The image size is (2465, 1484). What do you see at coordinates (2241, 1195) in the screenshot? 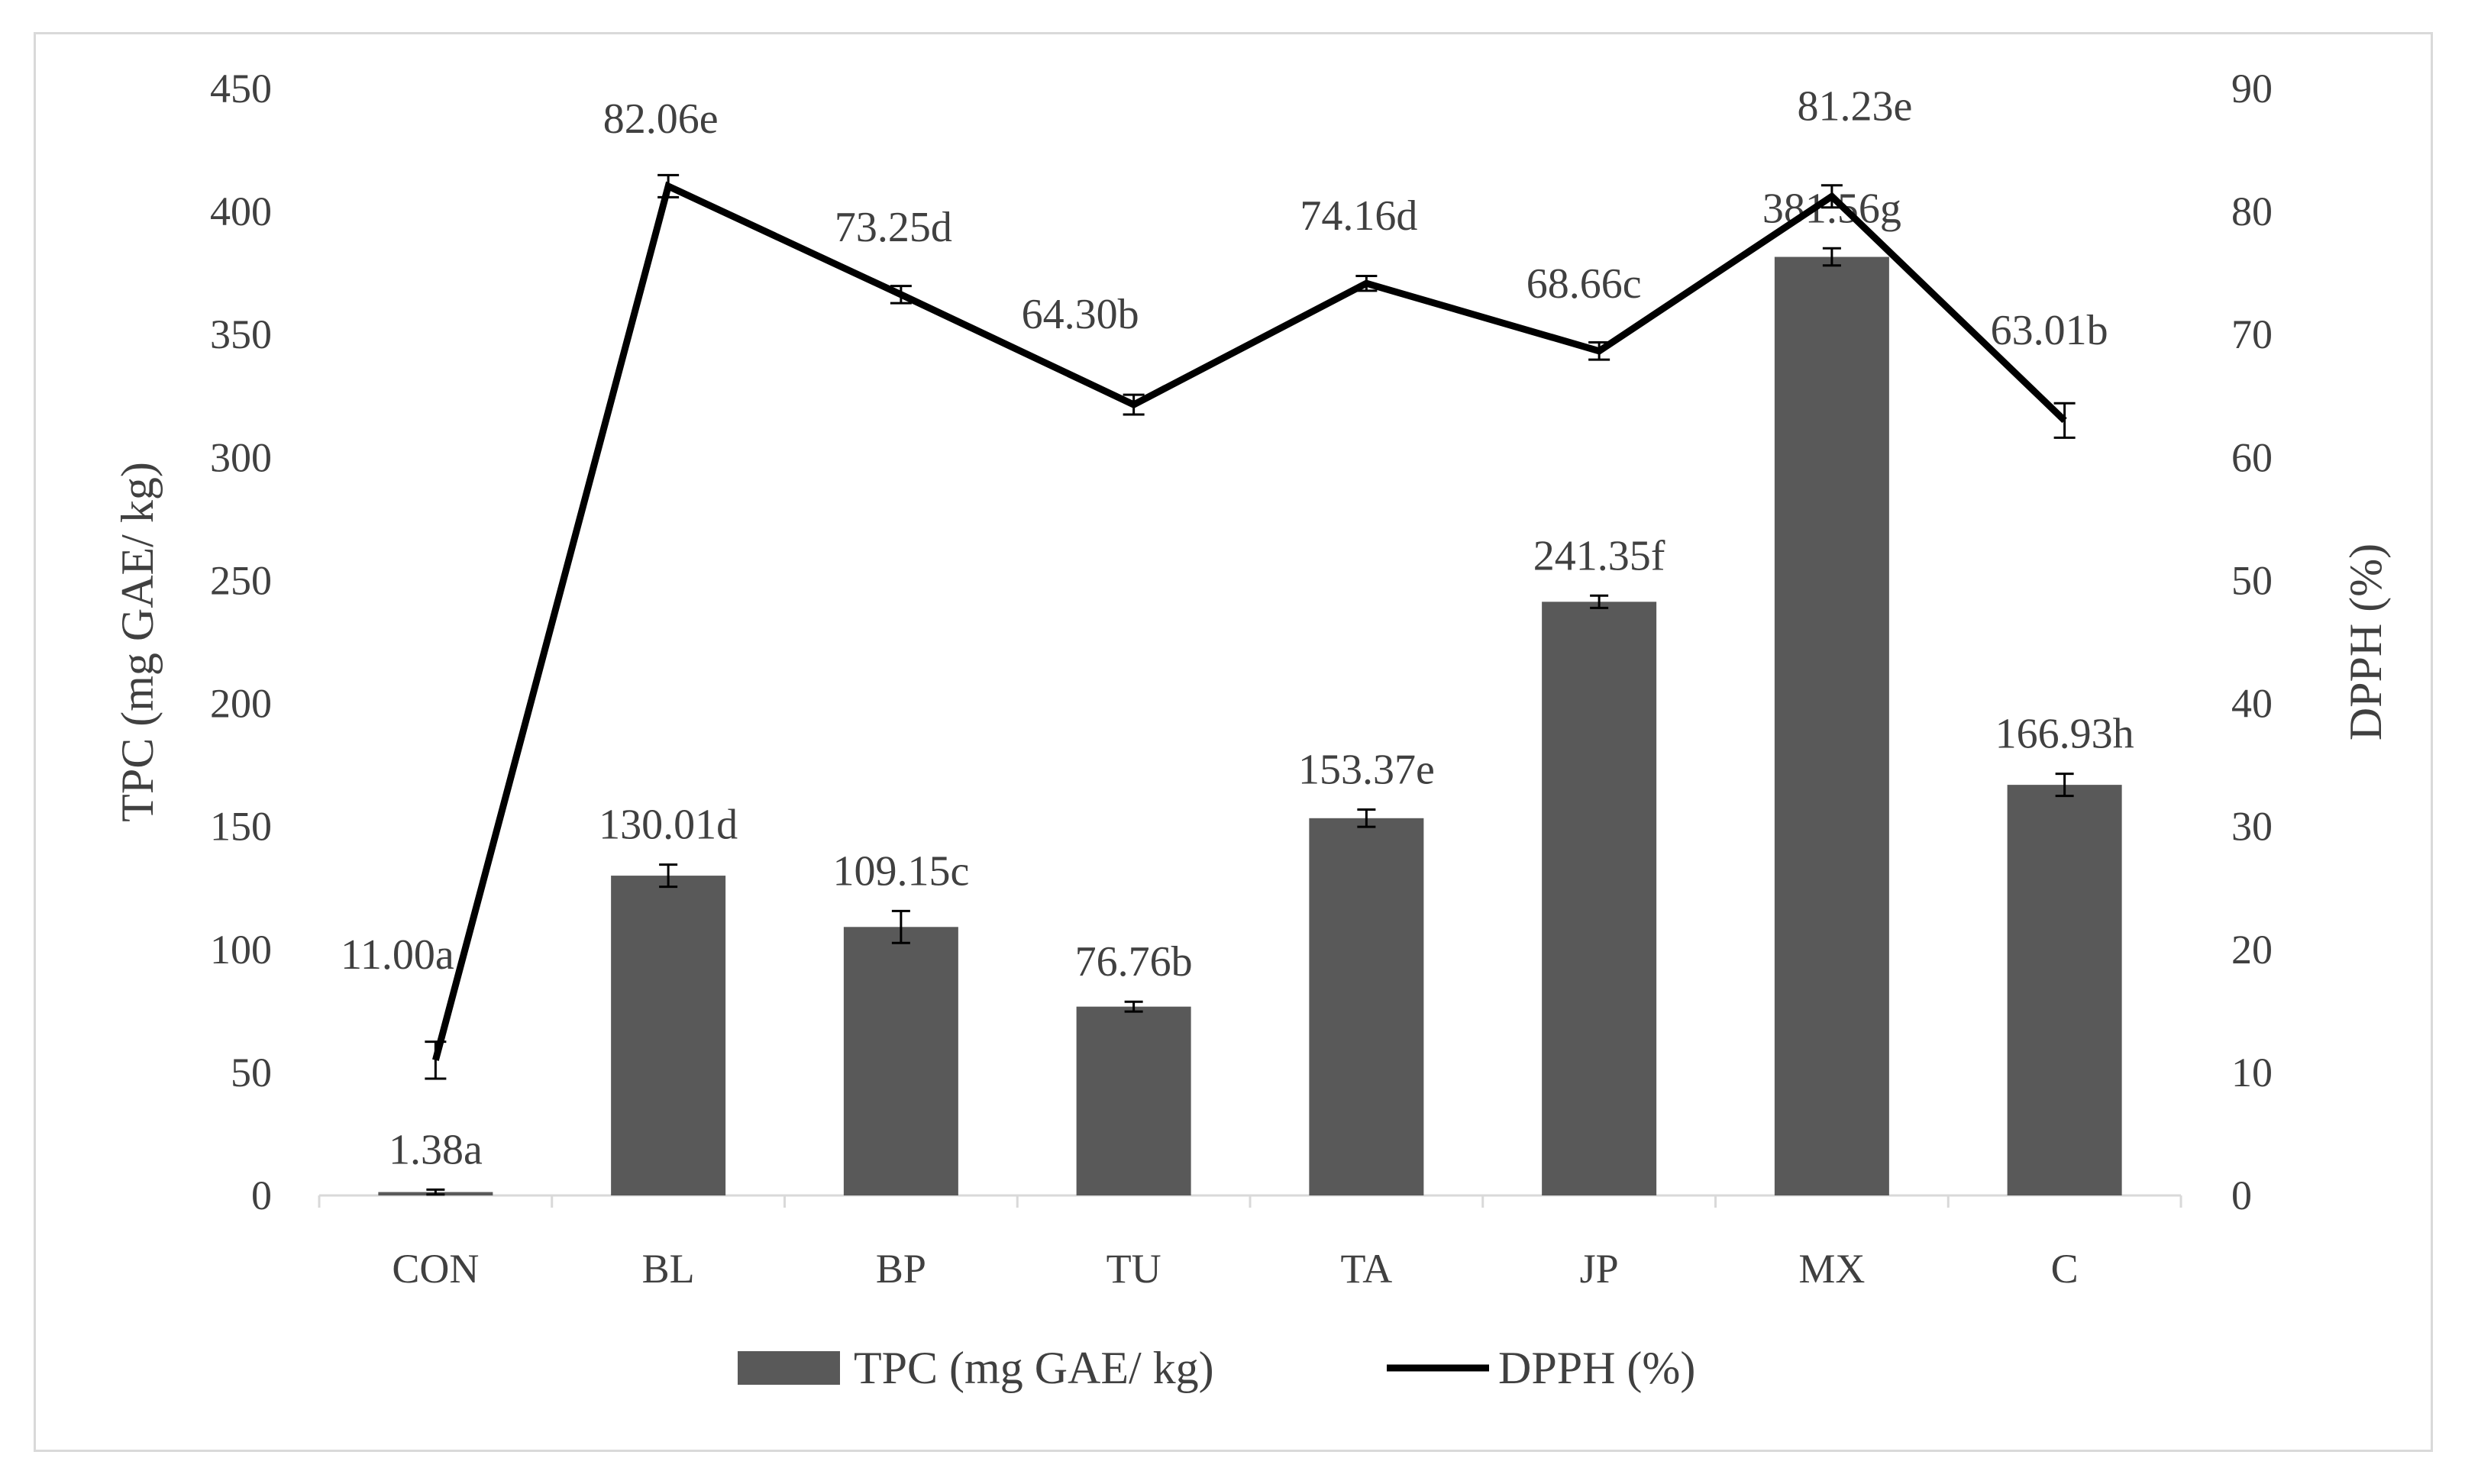
I see `y-right-tick-label: 0` at bounding box center [2241, 1195].